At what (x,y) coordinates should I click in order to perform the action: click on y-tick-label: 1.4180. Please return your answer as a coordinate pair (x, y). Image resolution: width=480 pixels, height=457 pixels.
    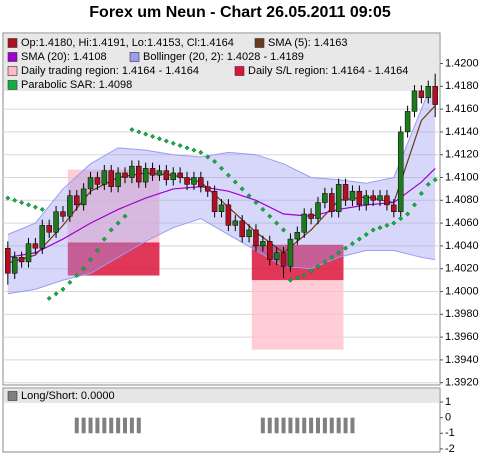
    Looking at the image, I should click on (462, 86).